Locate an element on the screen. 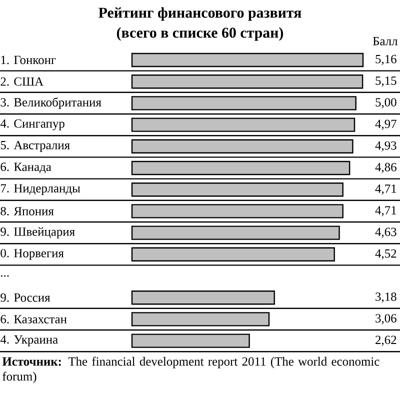 Image resolution: width=400 pixels, height=400 pixels. y-tick-label: 2. США is located at coordinates (22, 81).